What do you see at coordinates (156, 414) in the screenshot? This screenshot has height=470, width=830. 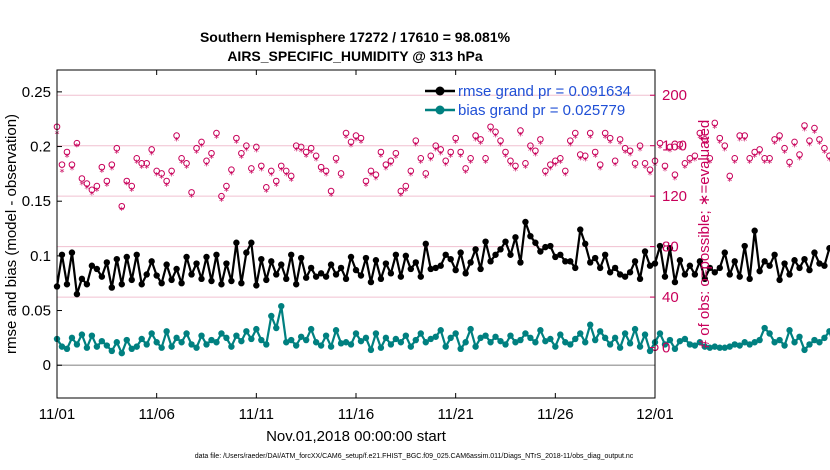 I see `x-tick-label: 11/06` at bounding box center [156, 414].